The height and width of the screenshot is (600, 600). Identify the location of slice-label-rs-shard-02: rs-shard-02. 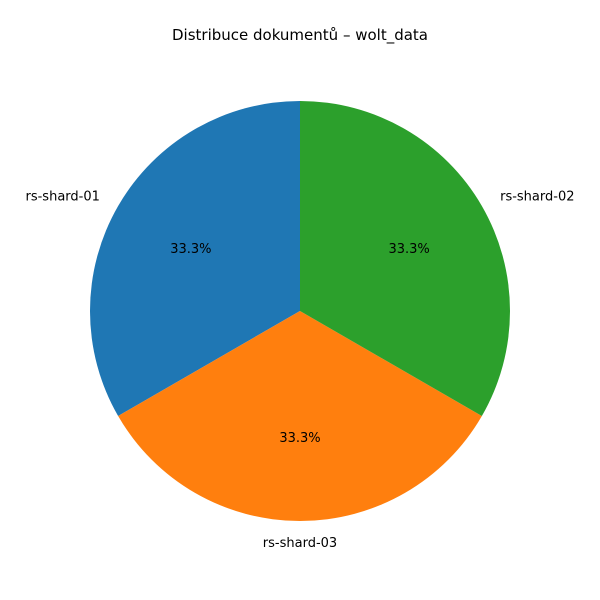
(537, 197).